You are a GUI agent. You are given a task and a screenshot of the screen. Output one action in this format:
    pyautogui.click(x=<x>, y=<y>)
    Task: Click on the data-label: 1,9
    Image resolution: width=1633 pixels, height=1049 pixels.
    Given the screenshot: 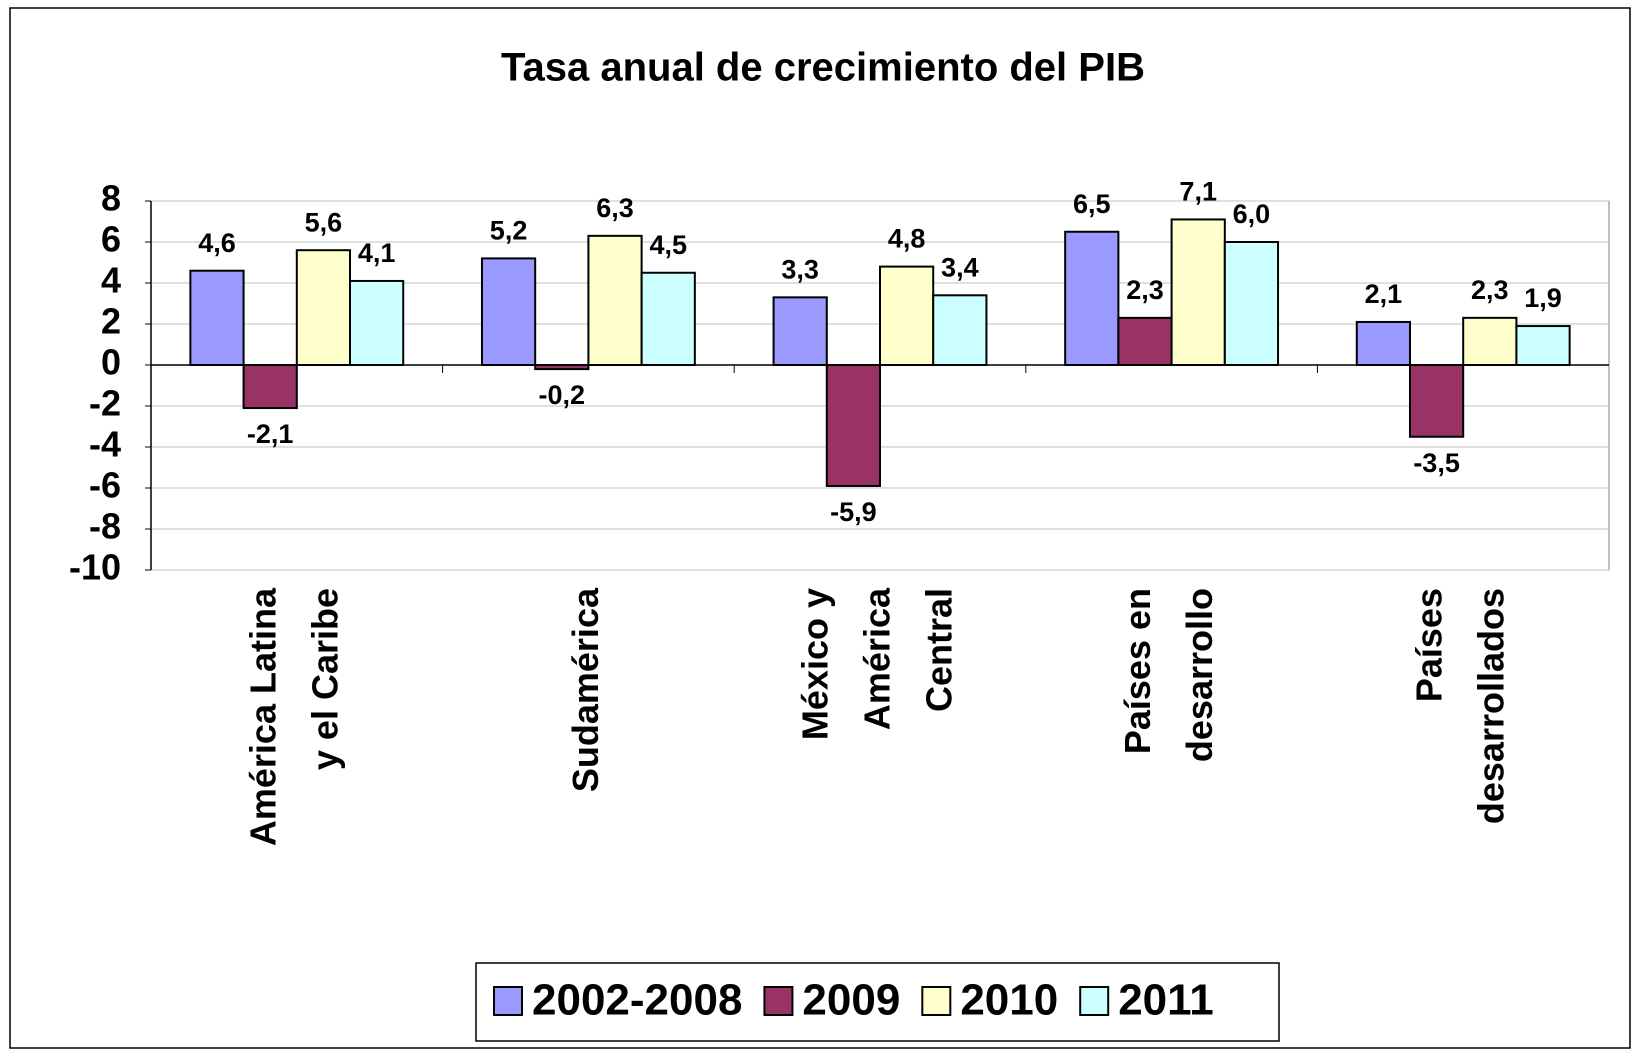 What is the action you would take?
    pyautogui.click(x=1543, y=298)
    